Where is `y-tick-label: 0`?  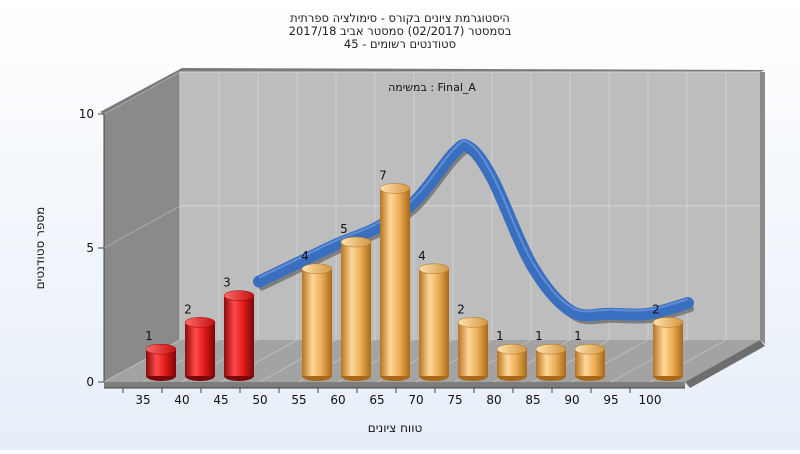 y-tick-label: 0 is located at coordinates (90, 382).